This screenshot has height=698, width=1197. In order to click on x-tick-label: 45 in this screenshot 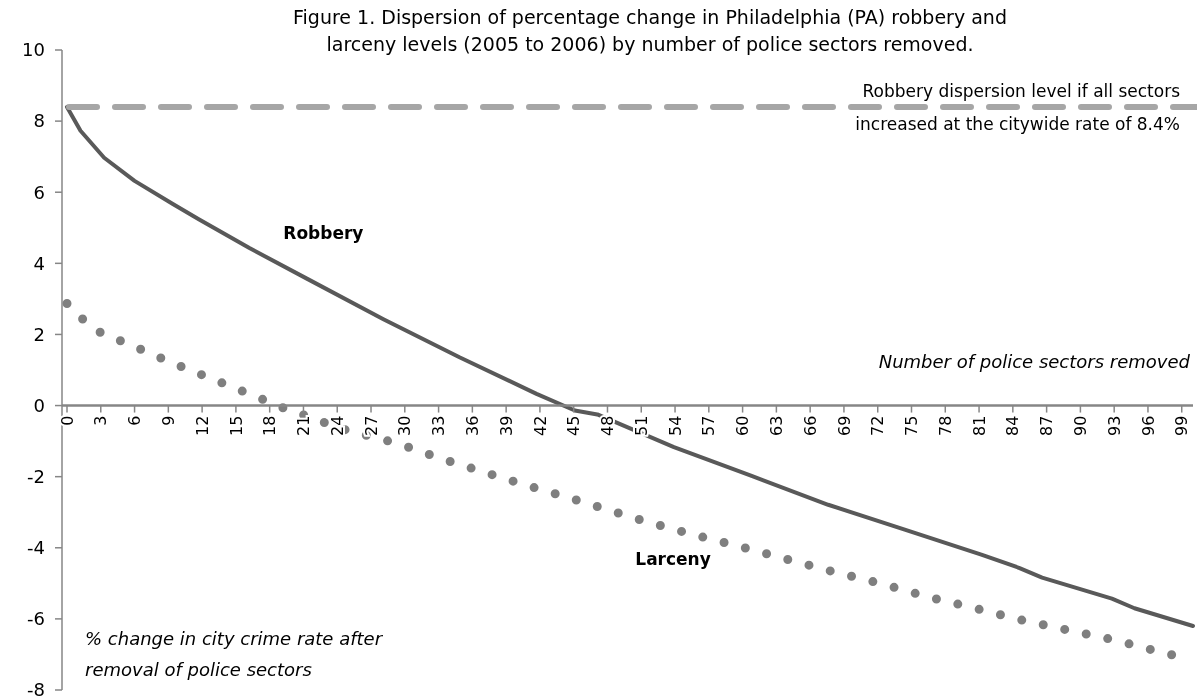, I will do `click(574, 425)`.